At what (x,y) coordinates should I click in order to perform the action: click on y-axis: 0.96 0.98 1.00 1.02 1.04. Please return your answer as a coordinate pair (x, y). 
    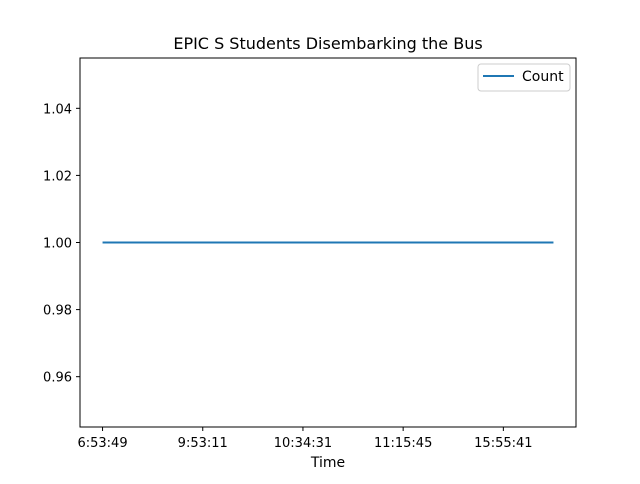
    Looking at the image, I should click on (61, 244).